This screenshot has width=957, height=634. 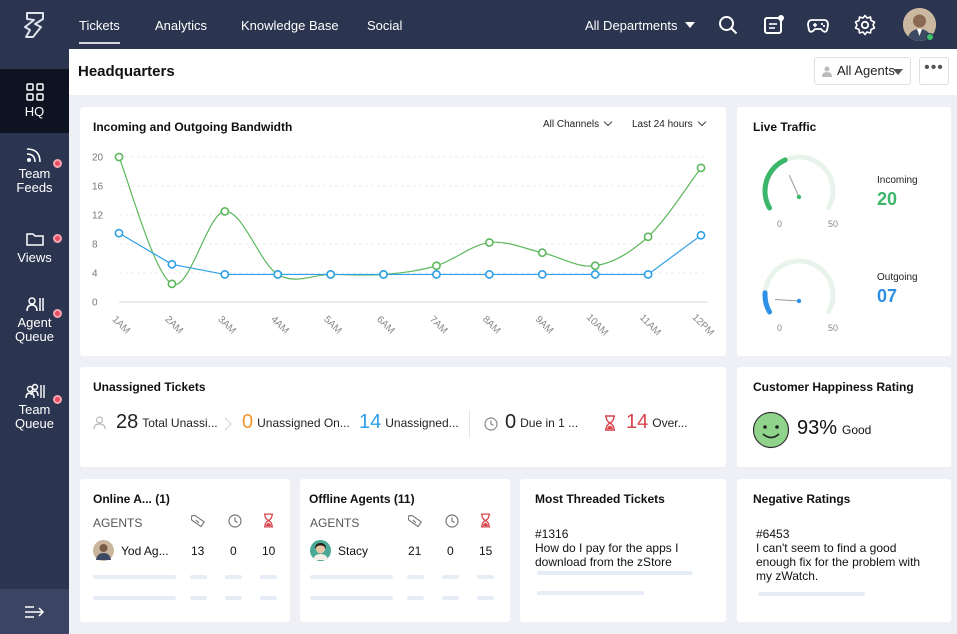 I want to click on incoming-gauge, so click(x=799, y=182).